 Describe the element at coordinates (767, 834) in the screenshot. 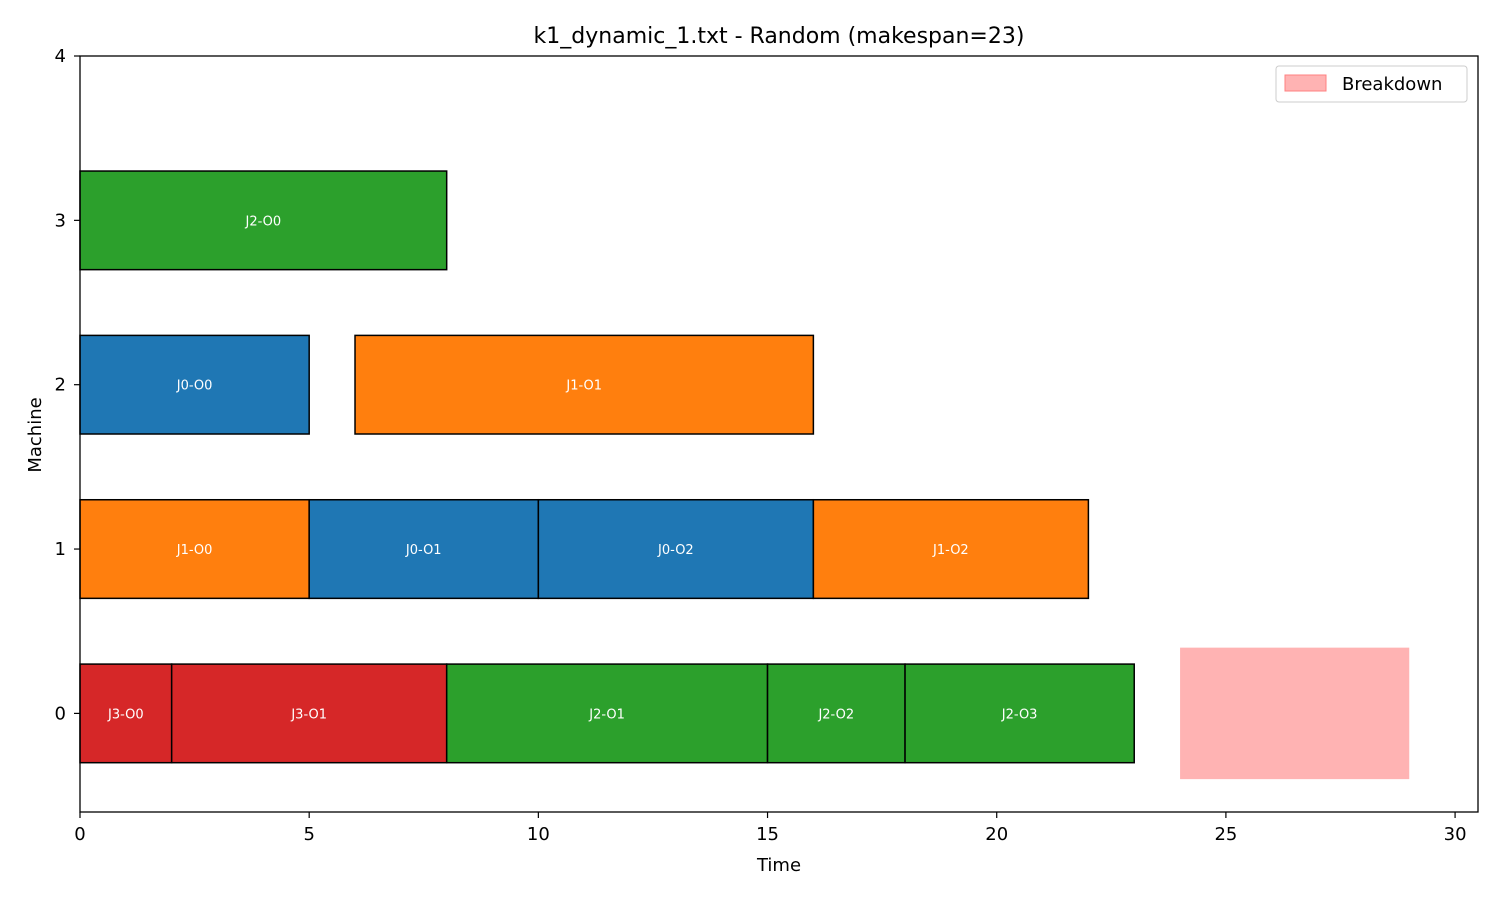

I see `x-tick-label: 15` at that location.